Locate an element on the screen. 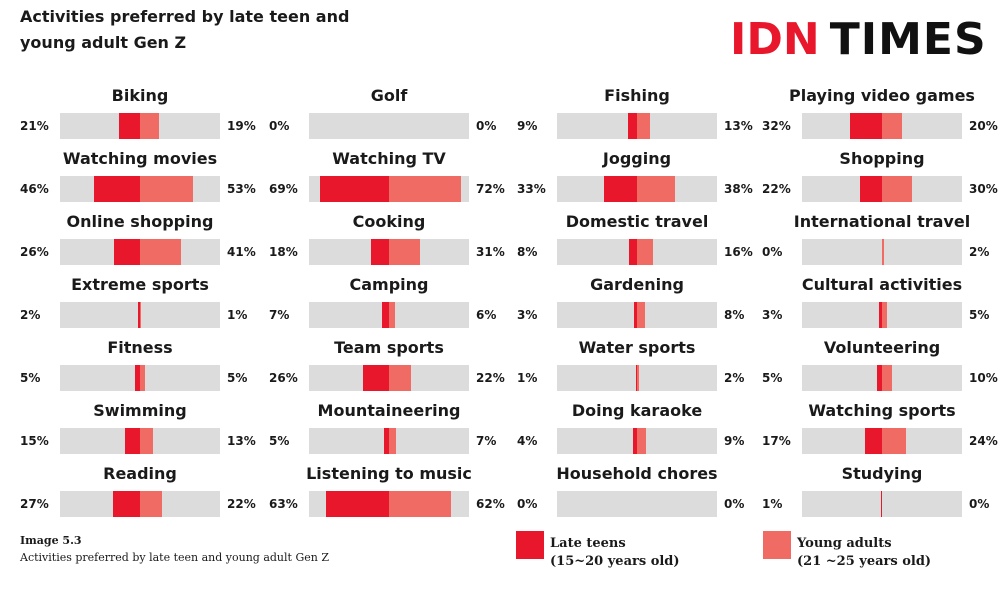 The height and width of the screenshot is (592, 1000). category-label-listening-to-music: Listening to music is located at coordinates (389, 473).